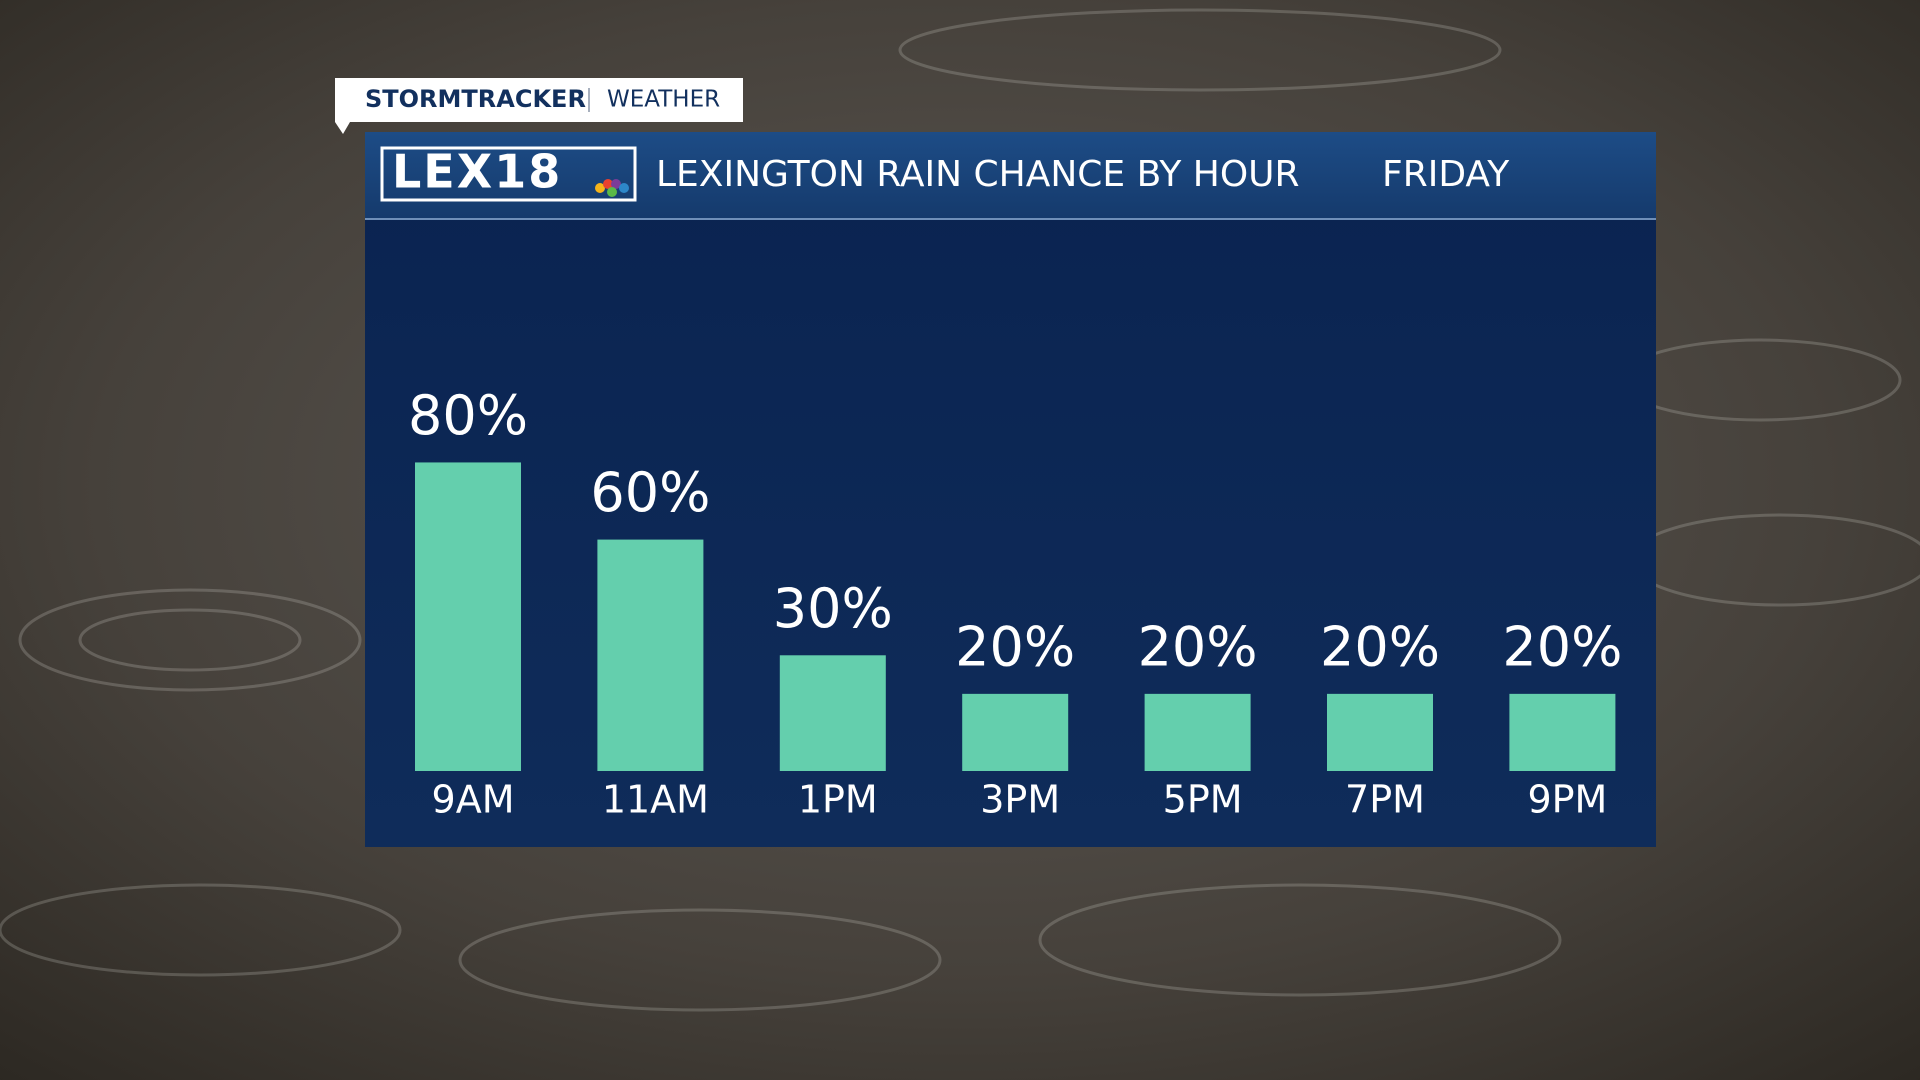 This screenshot has width=1920, height=1080. Describe the element at coordinates (468, 415) in the screenshot. I see `value-label: 80%` at that location.